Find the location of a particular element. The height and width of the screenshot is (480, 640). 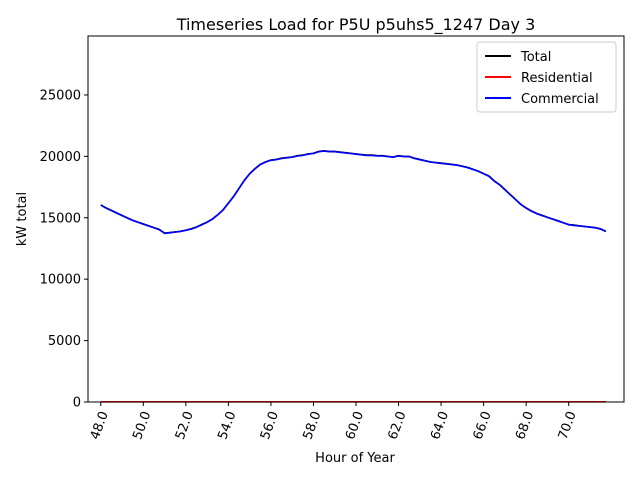

y-tick-label: 10000 is located at coordinates (60, 280).